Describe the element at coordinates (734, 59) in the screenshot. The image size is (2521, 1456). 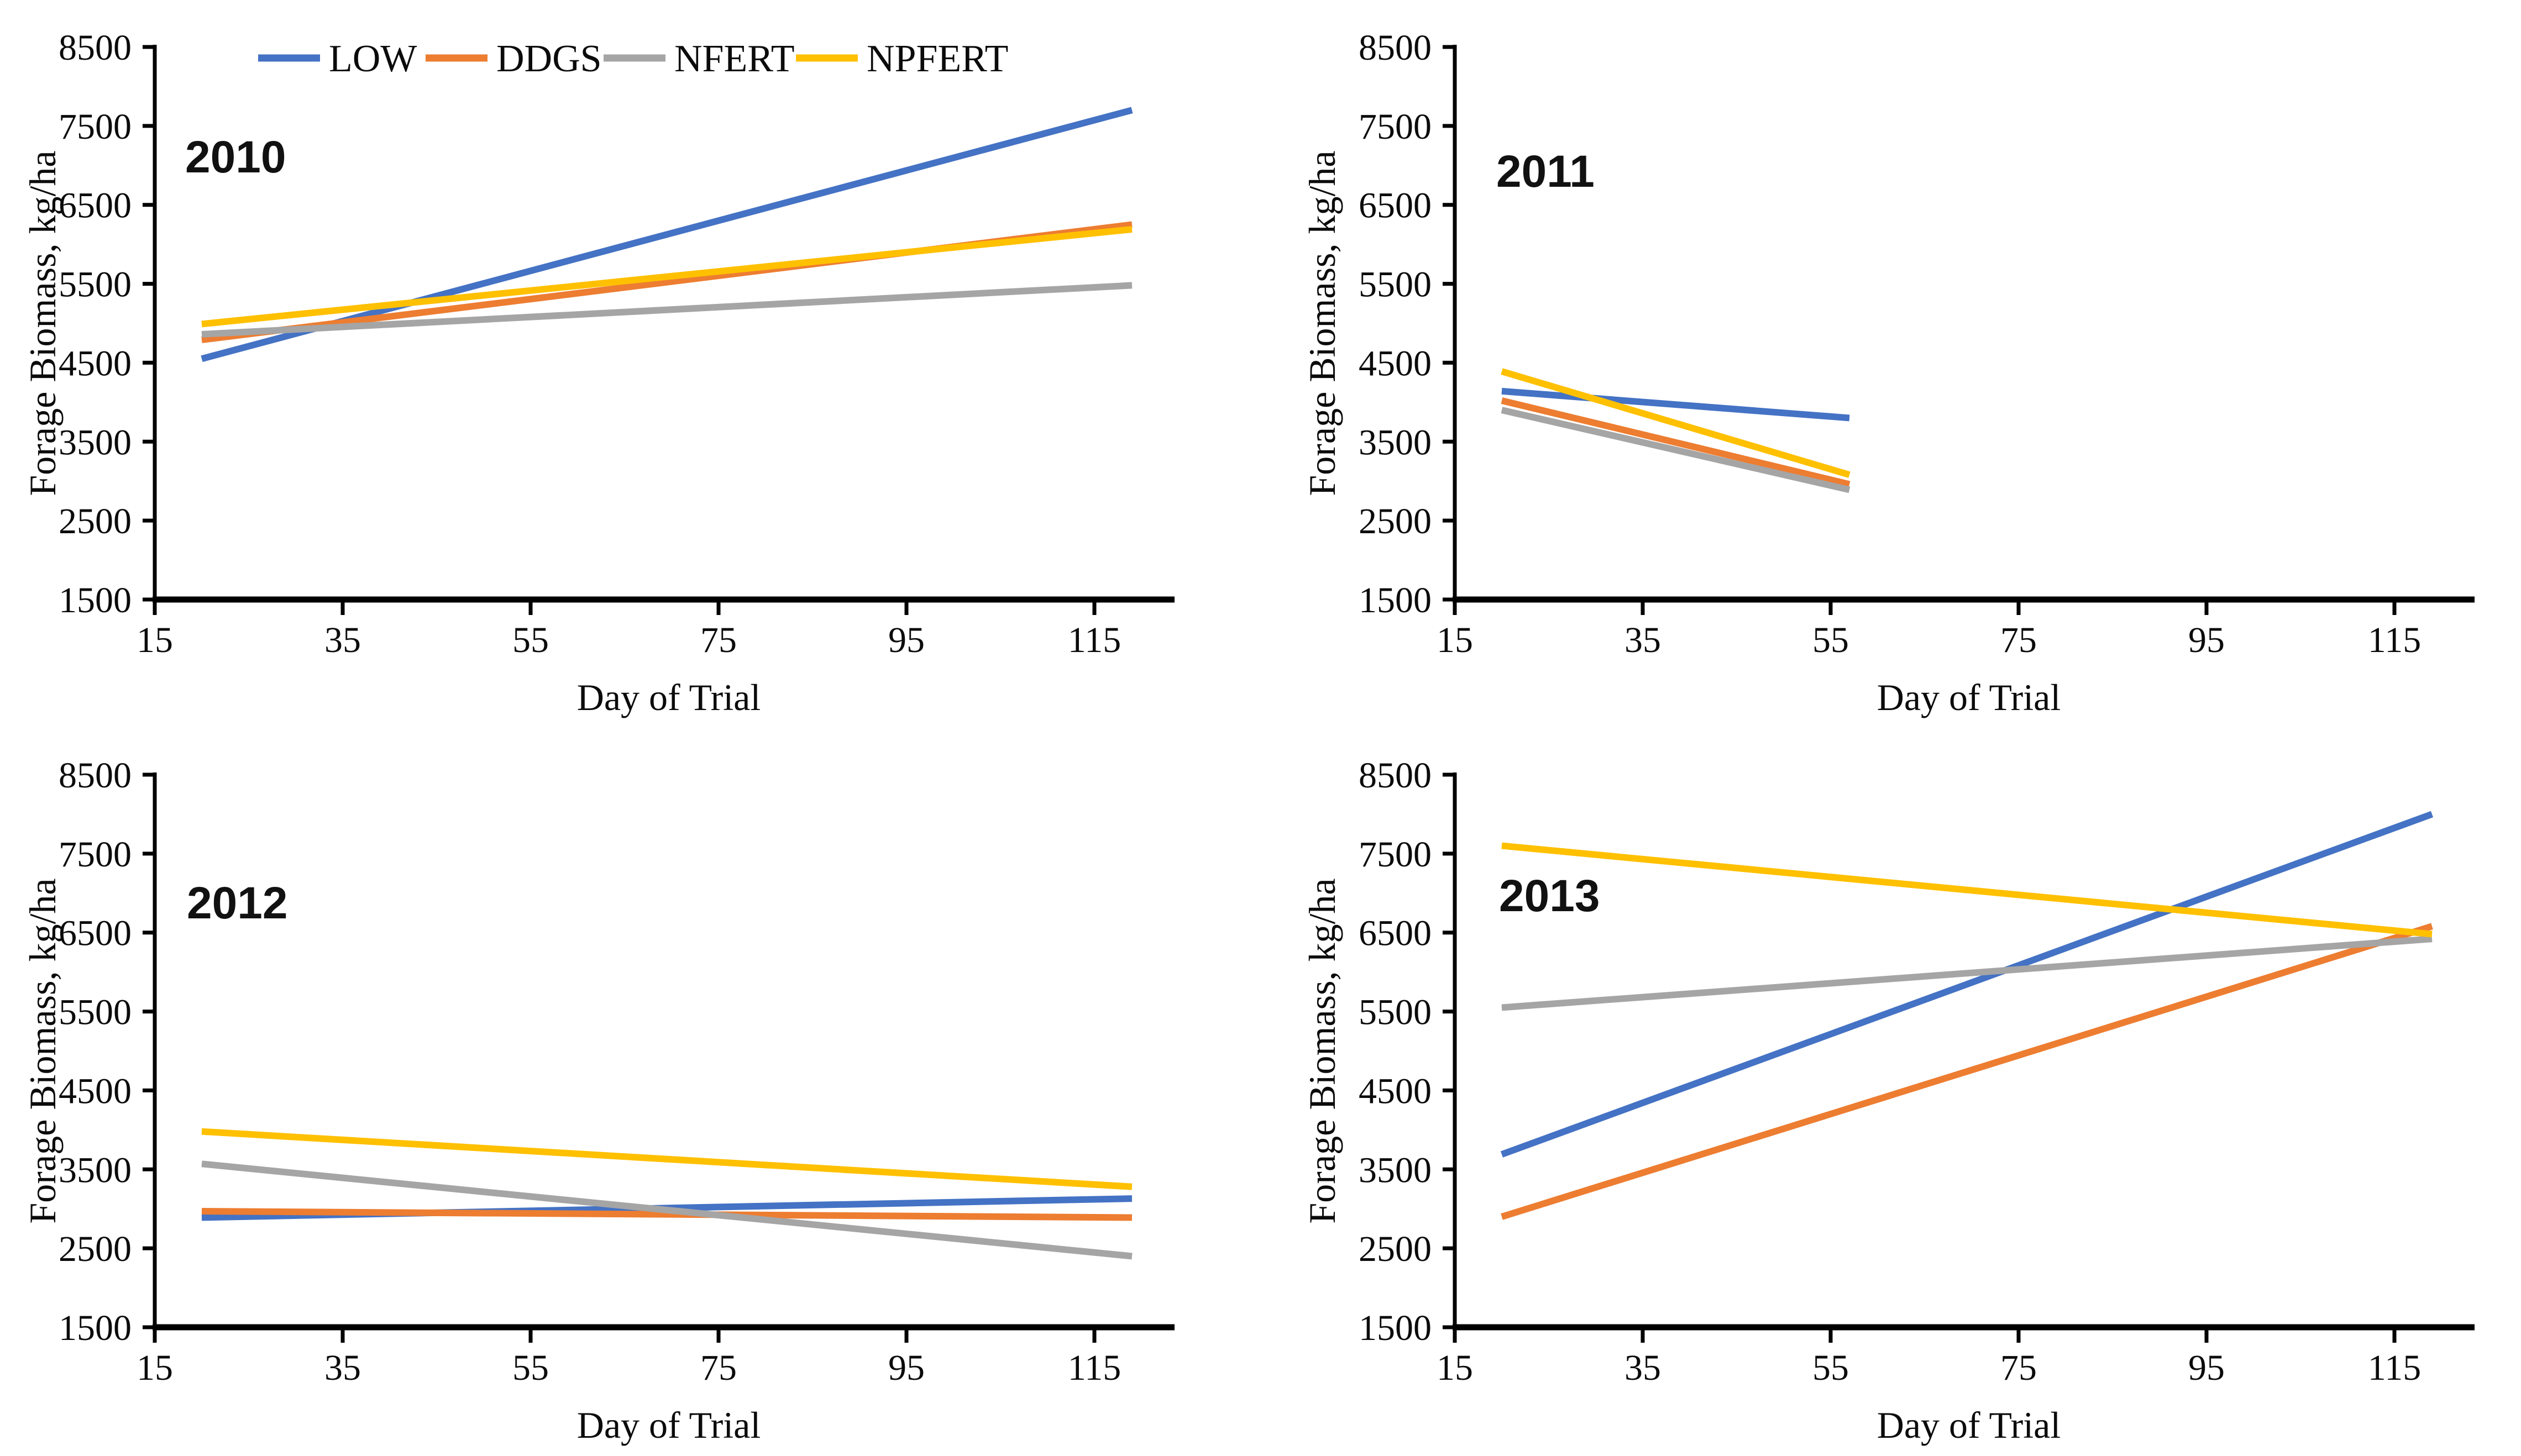
I see `legend-label-NFERT: NFERT` at that location.